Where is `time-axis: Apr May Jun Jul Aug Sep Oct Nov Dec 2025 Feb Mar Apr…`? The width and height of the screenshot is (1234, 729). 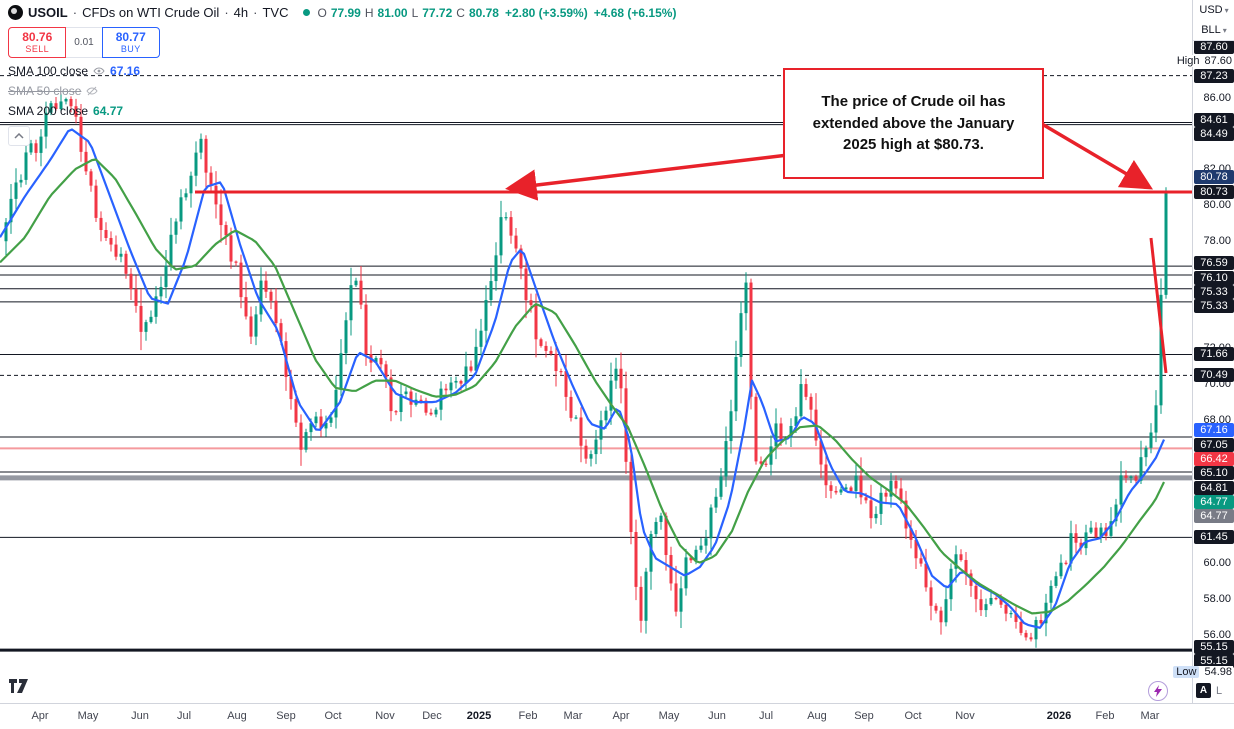
time-axis: Apr May Jun Jul Aug Sep Oct Nov Dec 2025 Feb Mar Apr… is located at coordinates (617, 716).